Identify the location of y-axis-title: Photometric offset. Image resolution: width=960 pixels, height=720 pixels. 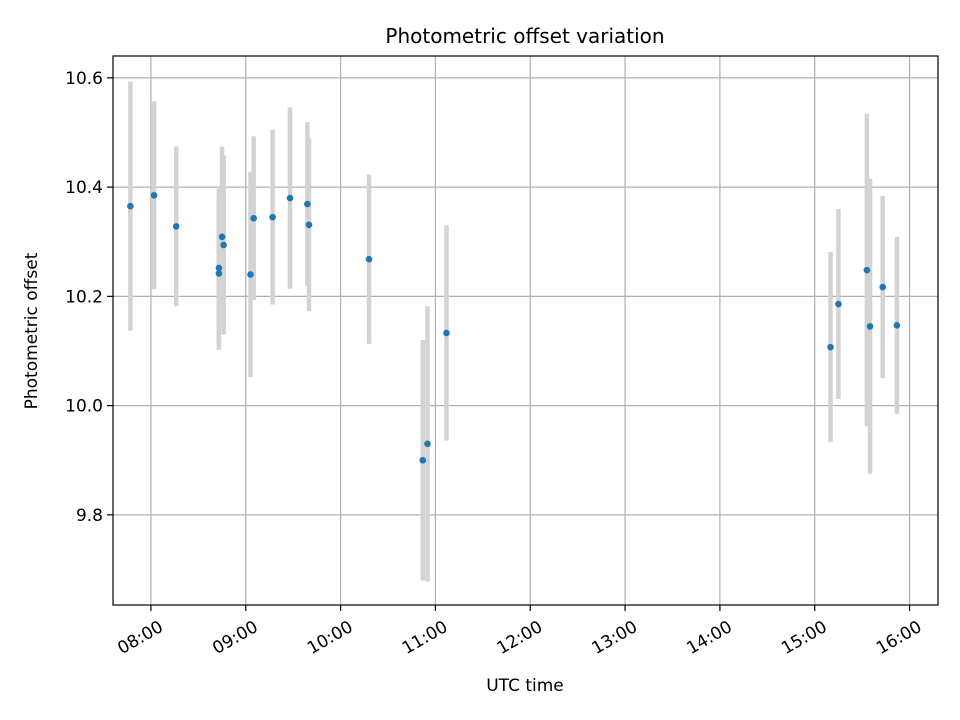
(32, 330).